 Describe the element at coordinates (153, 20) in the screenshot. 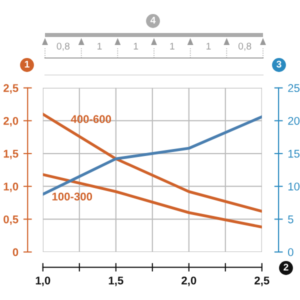

I see `text: 4` at that location.